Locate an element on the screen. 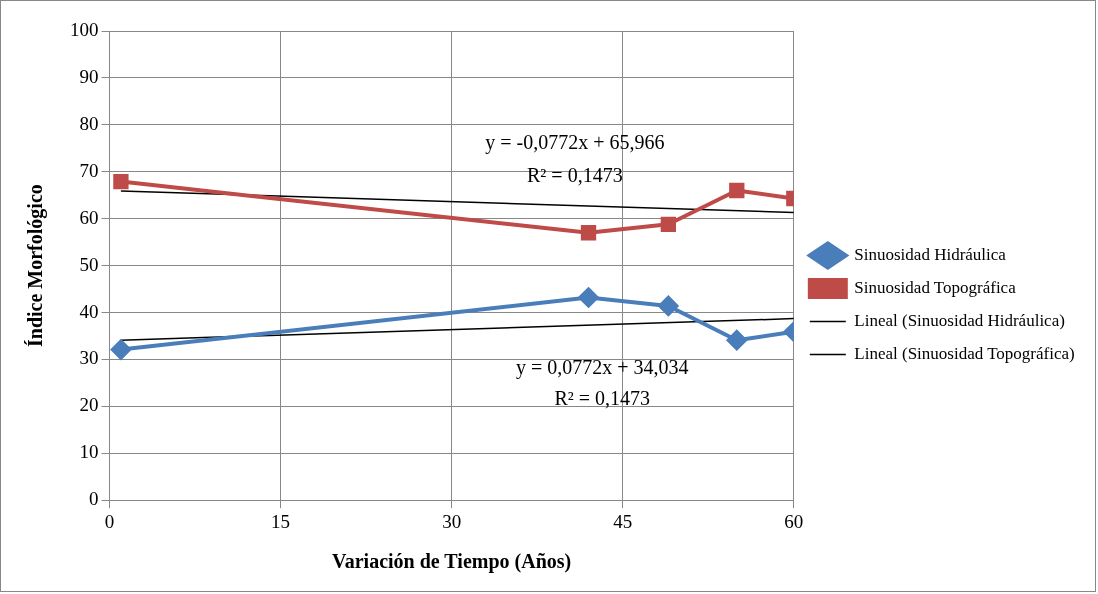 This screenshot has width=1098, height=594. y-tick-label: 90 is located at coordinates (89, 76).